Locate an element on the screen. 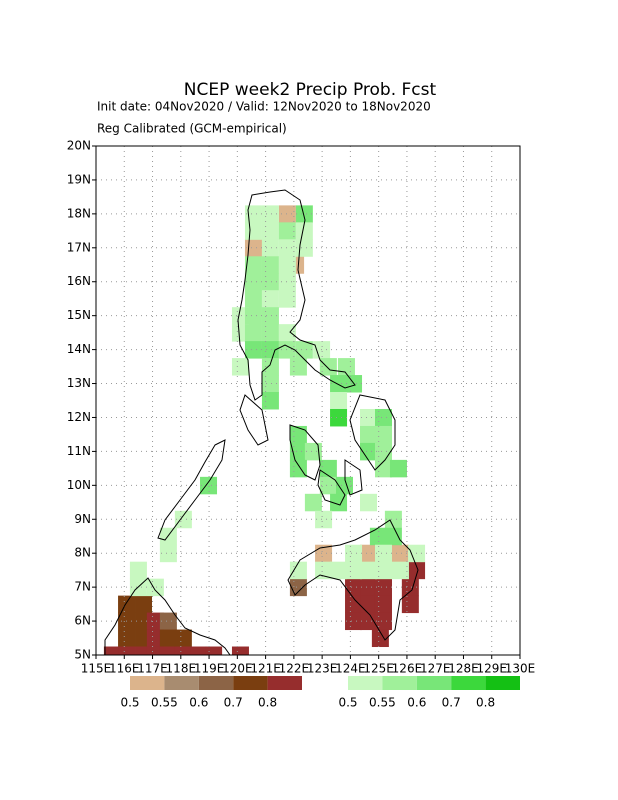 The image size is (618, 800). y-tick-label: 15N is located at coordinates (79, 315).